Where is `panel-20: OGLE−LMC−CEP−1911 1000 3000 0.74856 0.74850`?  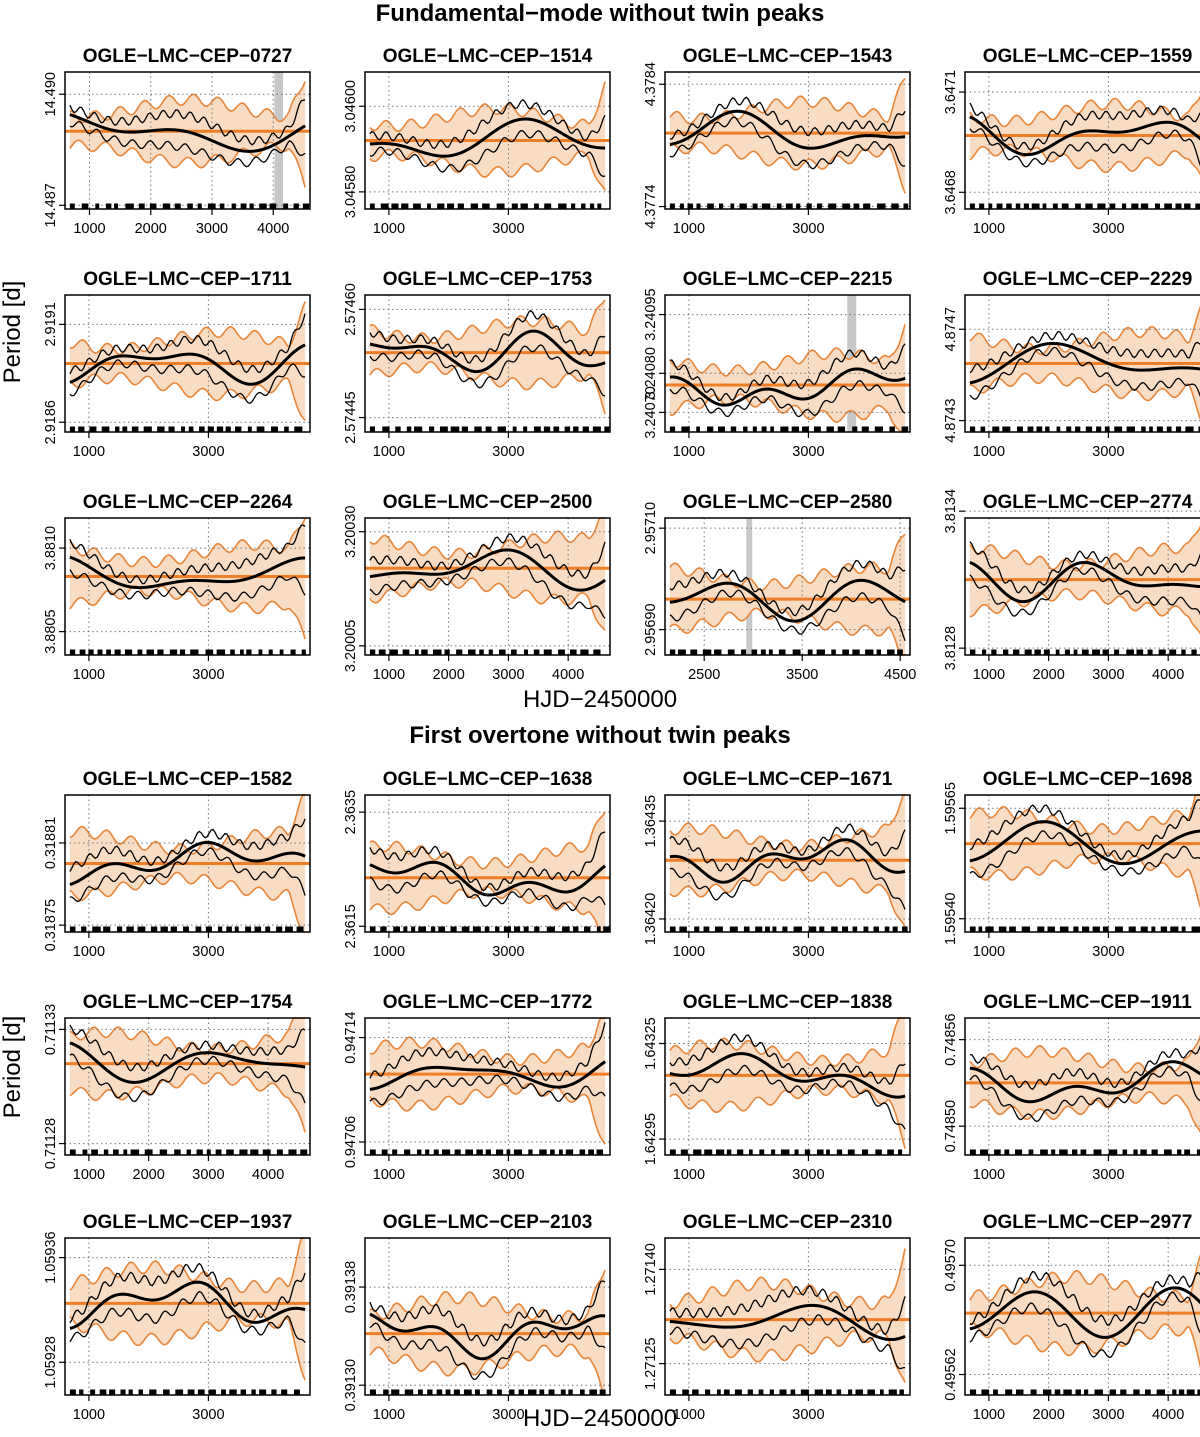 panel-20: OGLE−LMC−CEP−1911 1000 3000 0.74856 0.74850 is located at coordinates (1071, 1087).